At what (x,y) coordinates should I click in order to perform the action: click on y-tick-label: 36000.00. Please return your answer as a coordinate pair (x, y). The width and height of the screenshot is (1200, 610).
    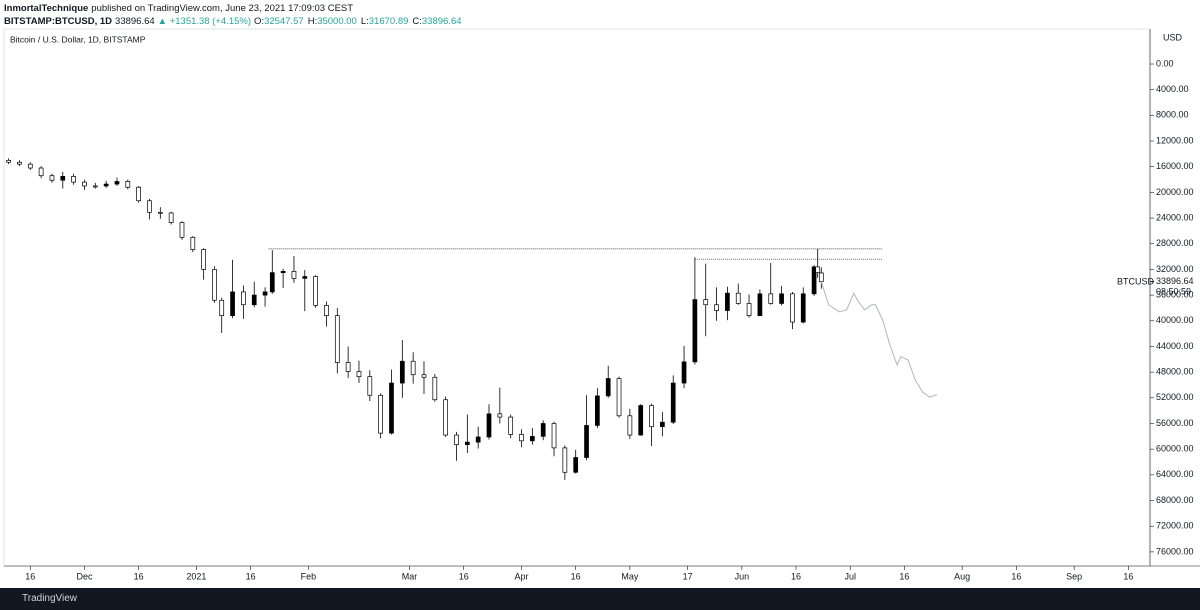
    Looking at the image, I should click on (1175, 294).